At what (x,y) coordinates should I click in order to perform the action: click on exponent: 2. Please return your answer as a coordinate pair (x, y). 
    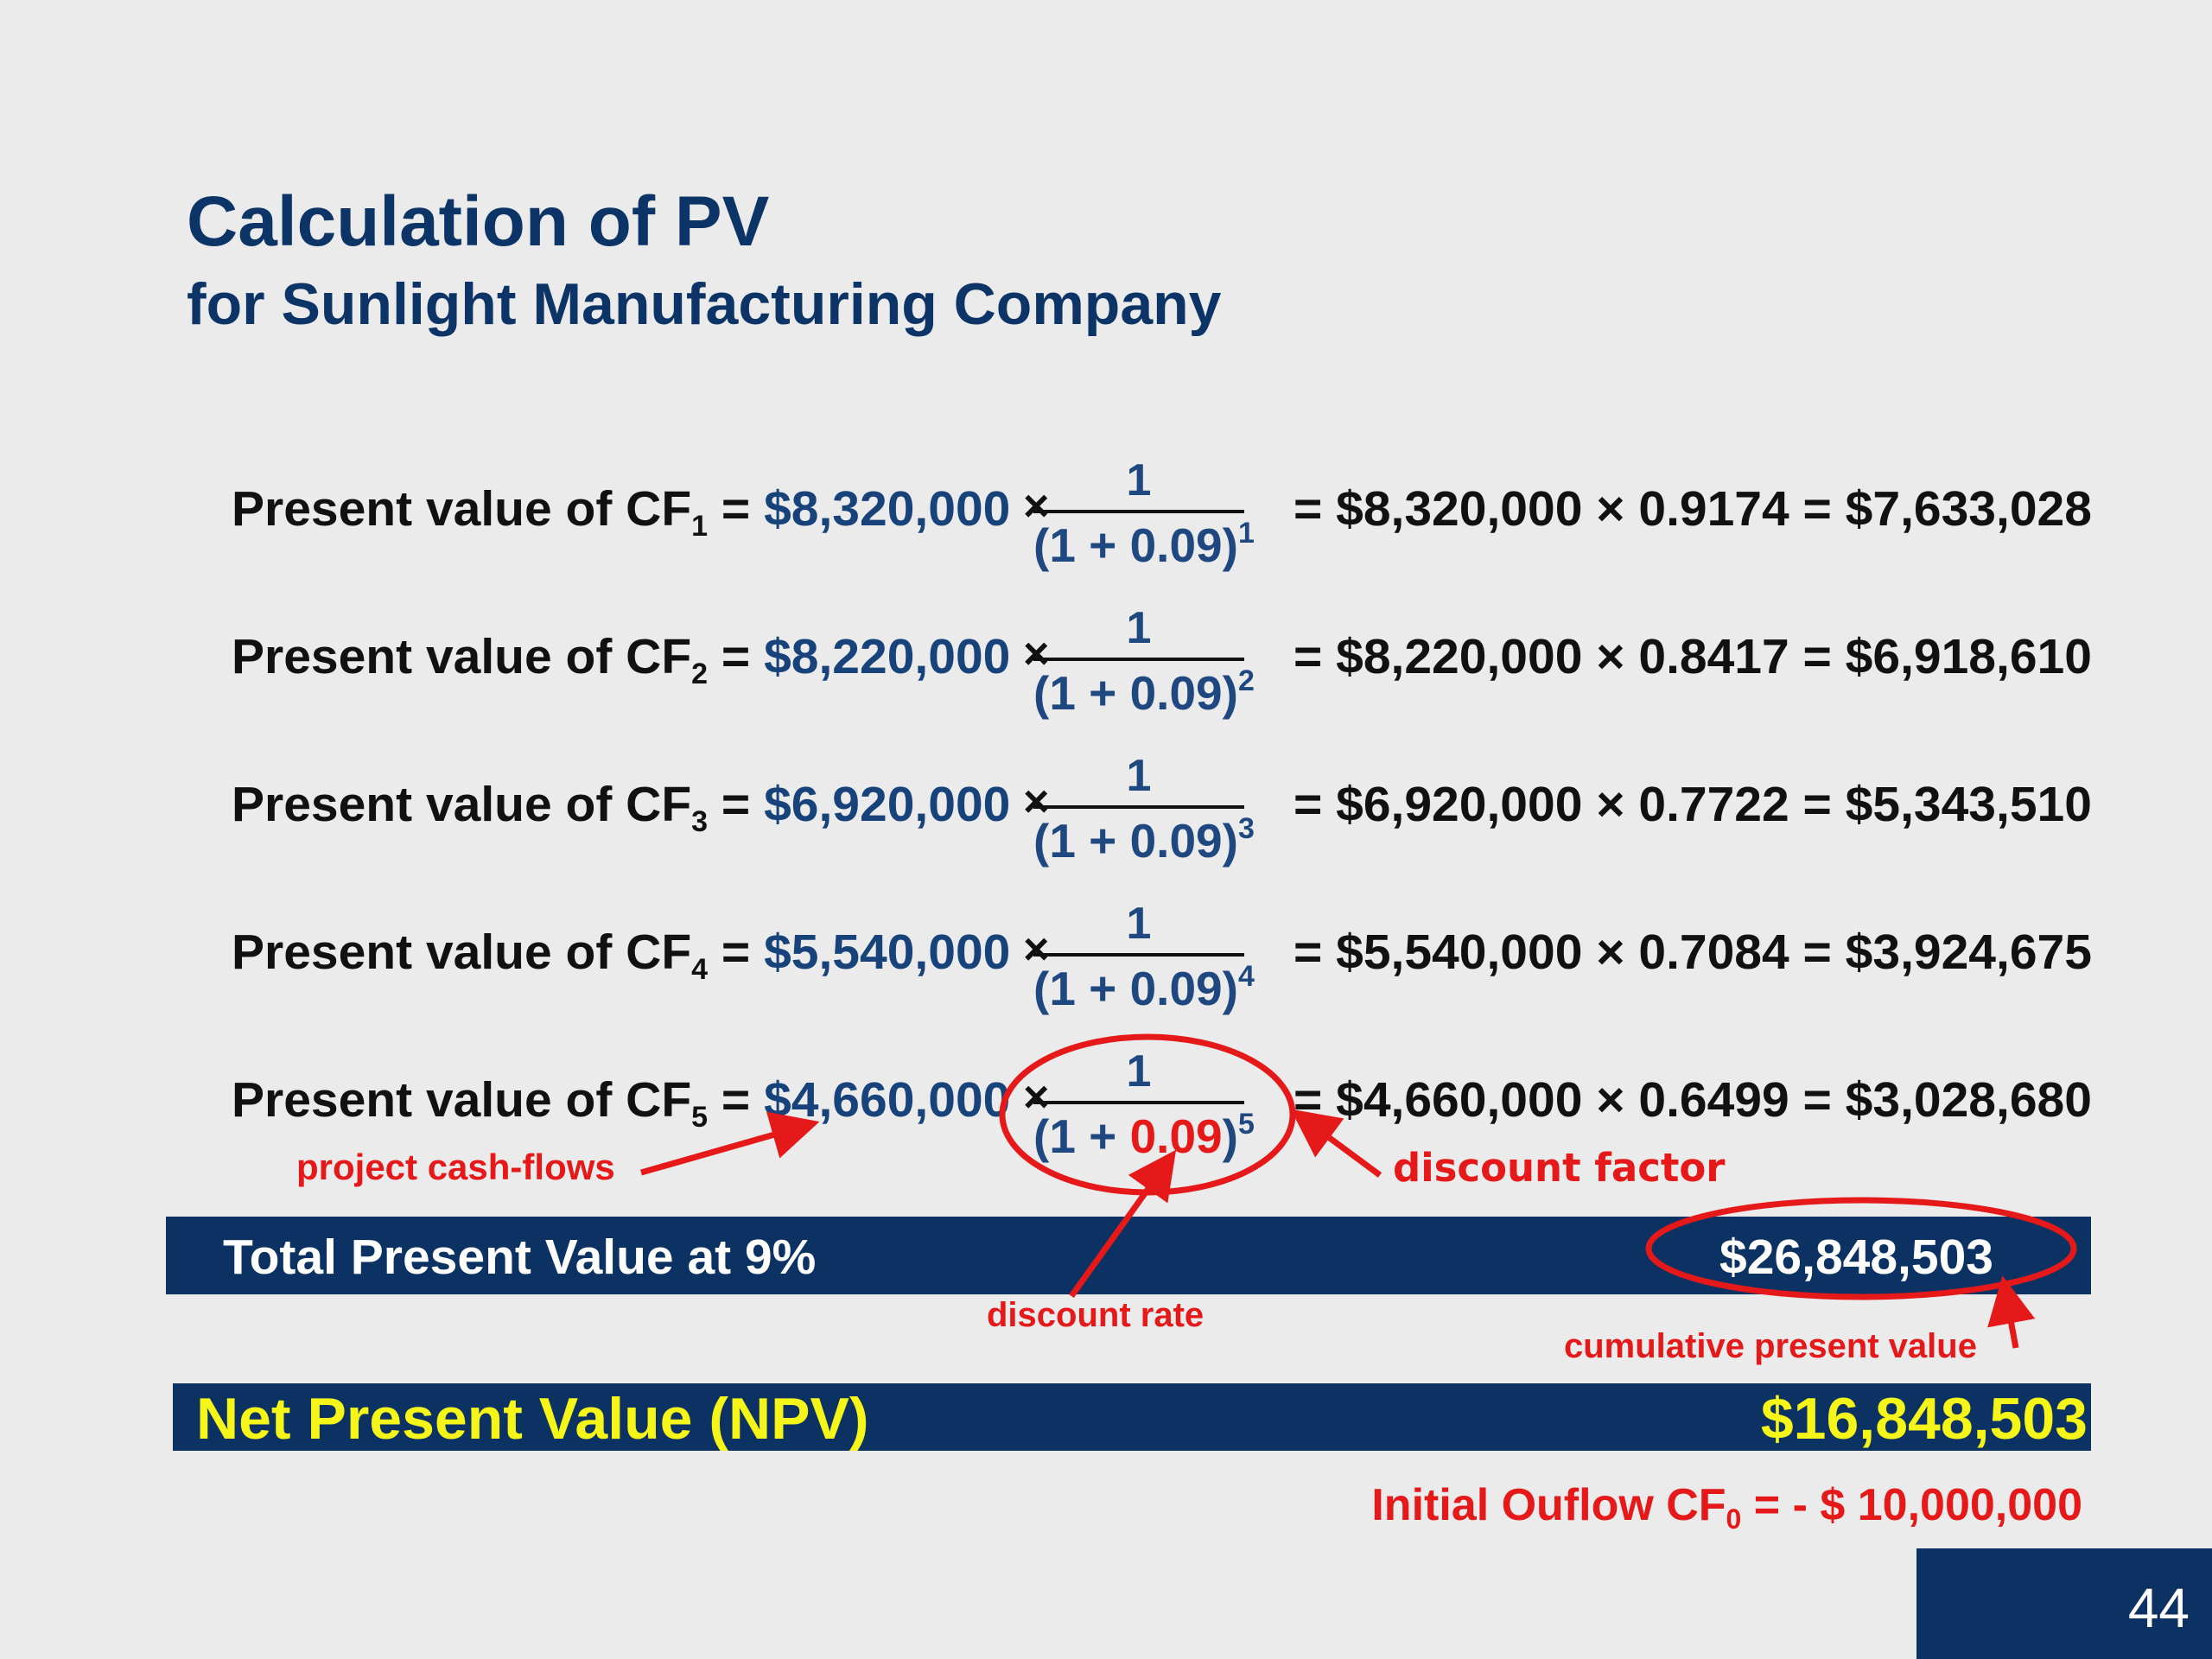
    Looking at the image, I should click on (1246, 680).